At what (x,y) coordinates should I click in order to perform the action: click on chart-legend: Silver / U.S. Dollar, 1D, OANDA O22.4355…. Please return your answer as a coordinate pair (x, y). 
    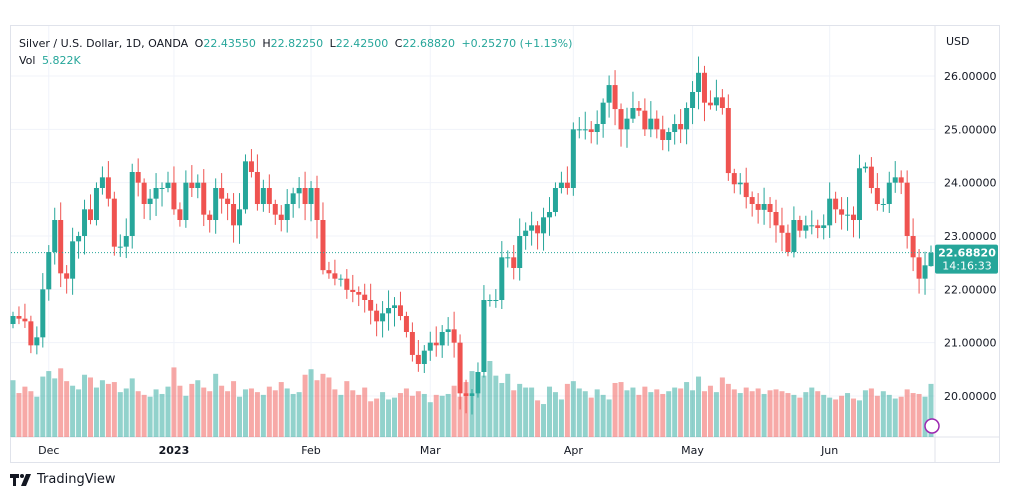
    Looking at the image, I should click on (297, 52).